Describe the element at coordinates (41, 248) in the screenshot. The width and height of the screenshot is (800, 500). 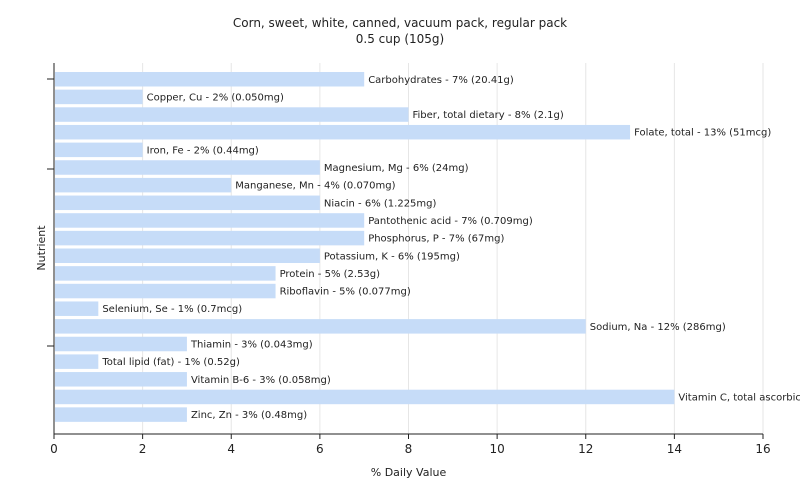
I see `y-axis-label: Nutrient` at that location.